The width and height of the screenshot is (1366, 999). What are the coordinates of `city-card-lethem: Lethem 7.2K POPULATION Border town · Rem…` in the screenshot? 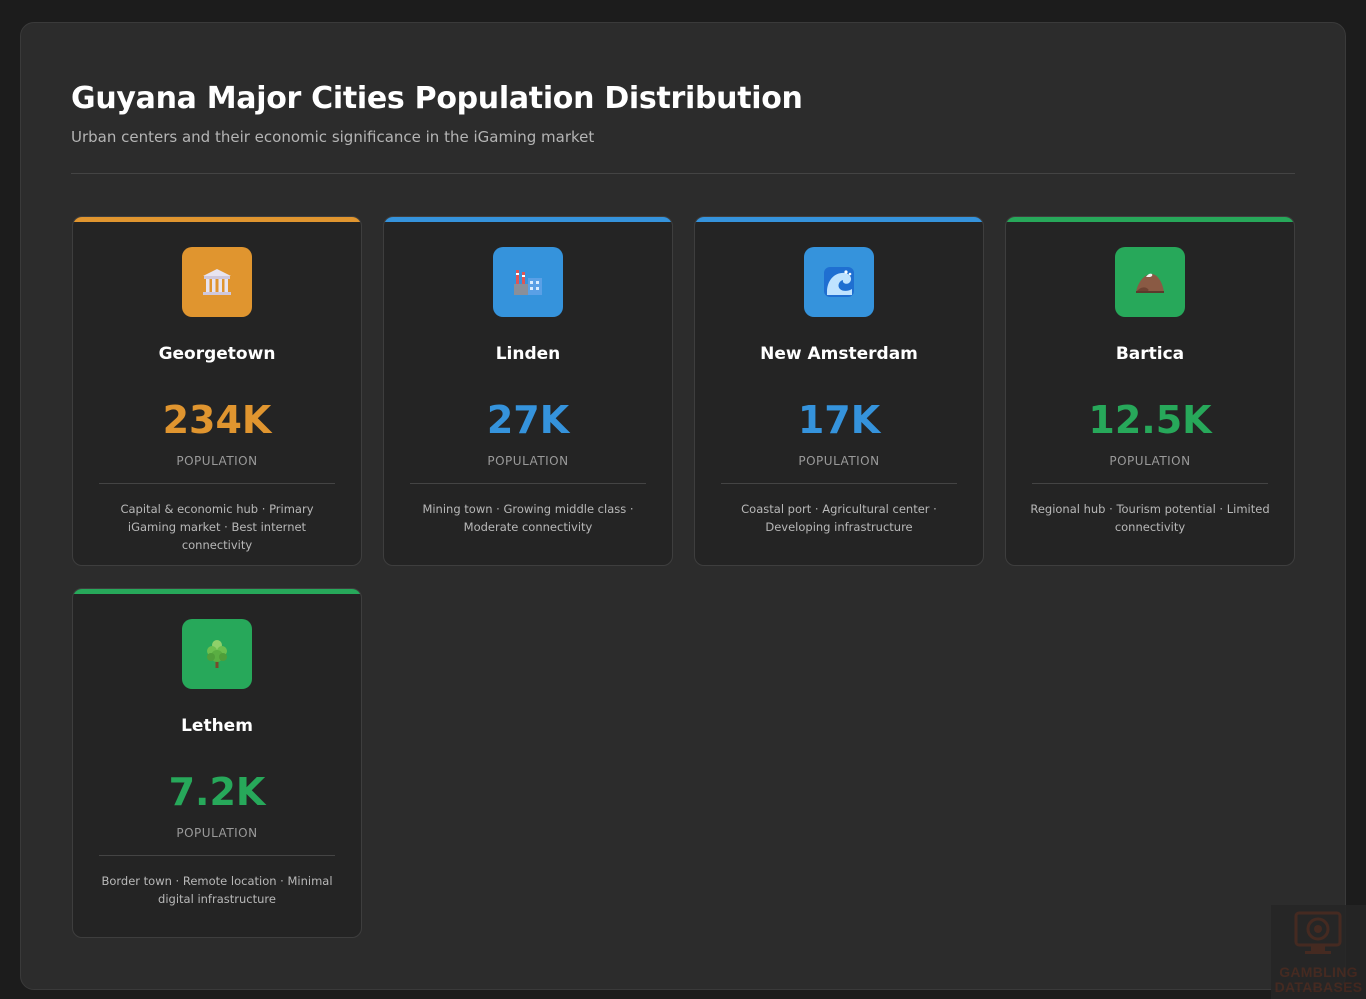 It's located at (217, 763).